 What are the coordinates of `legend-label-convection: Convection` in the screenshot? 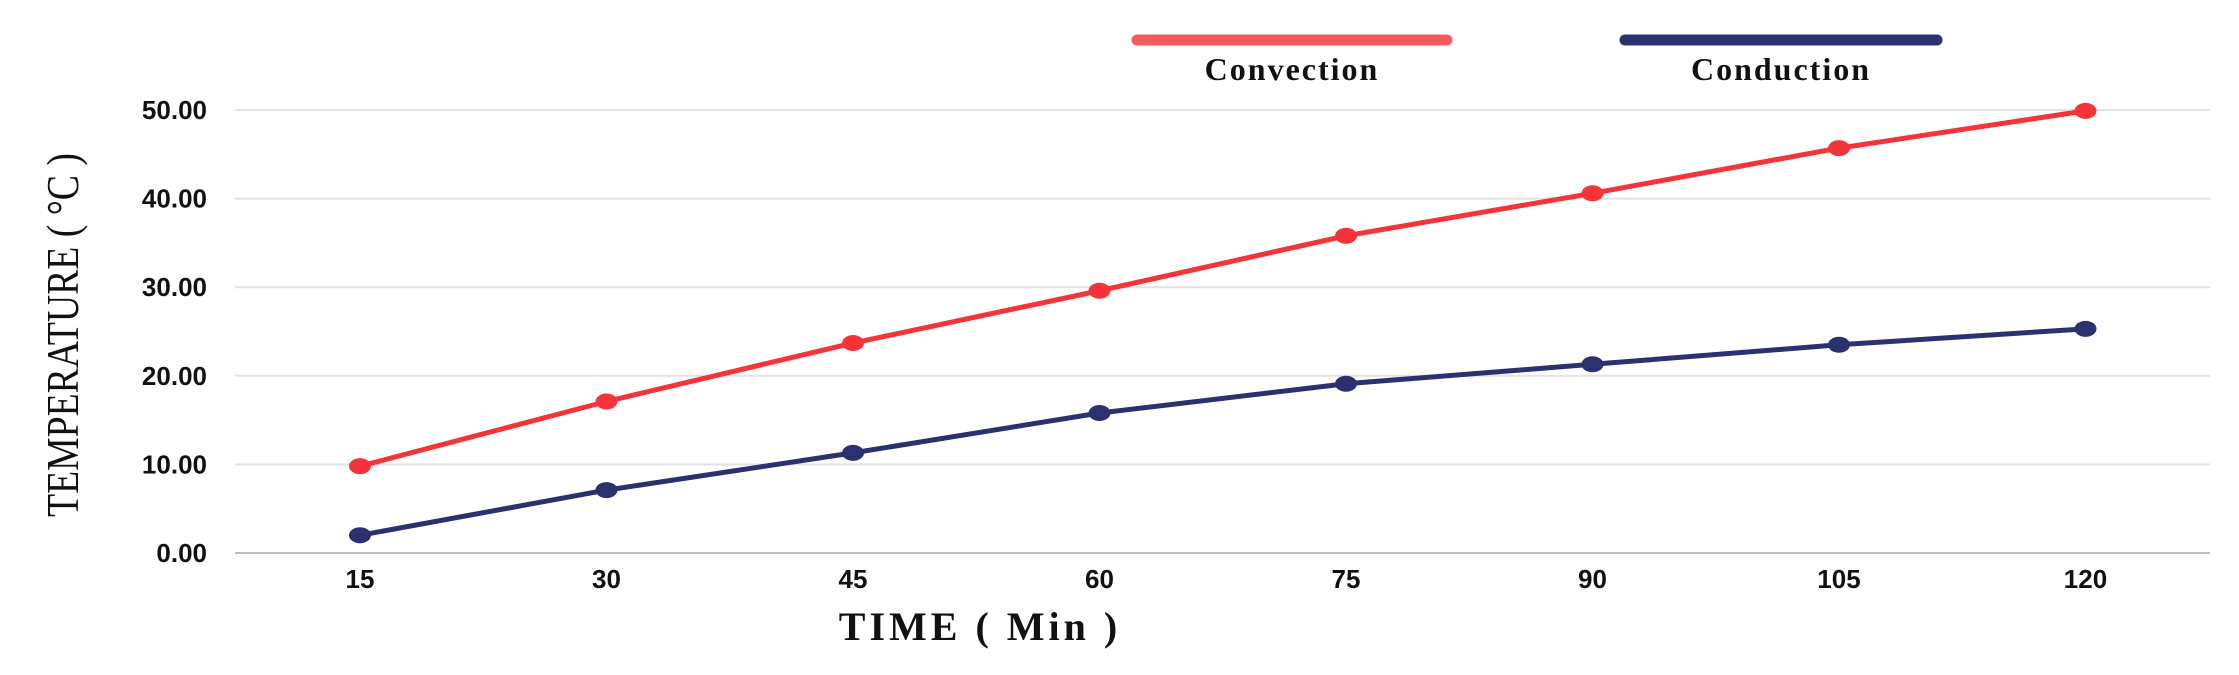 It's located at (1292, 69).